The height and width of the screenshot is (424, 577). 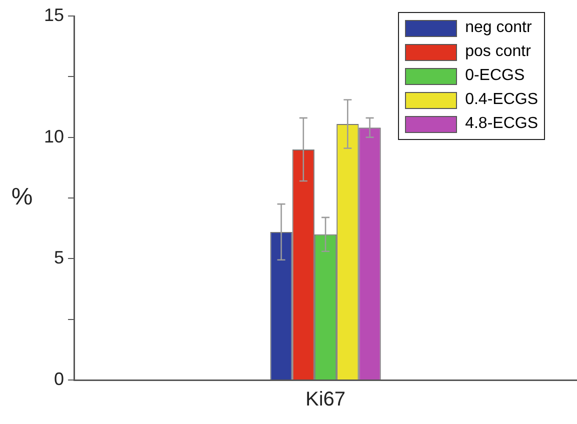 What do you see at coordinates (498, 52) in the screenshot?
I see `legend-label: pos contr` at bounding box center [498, 52].